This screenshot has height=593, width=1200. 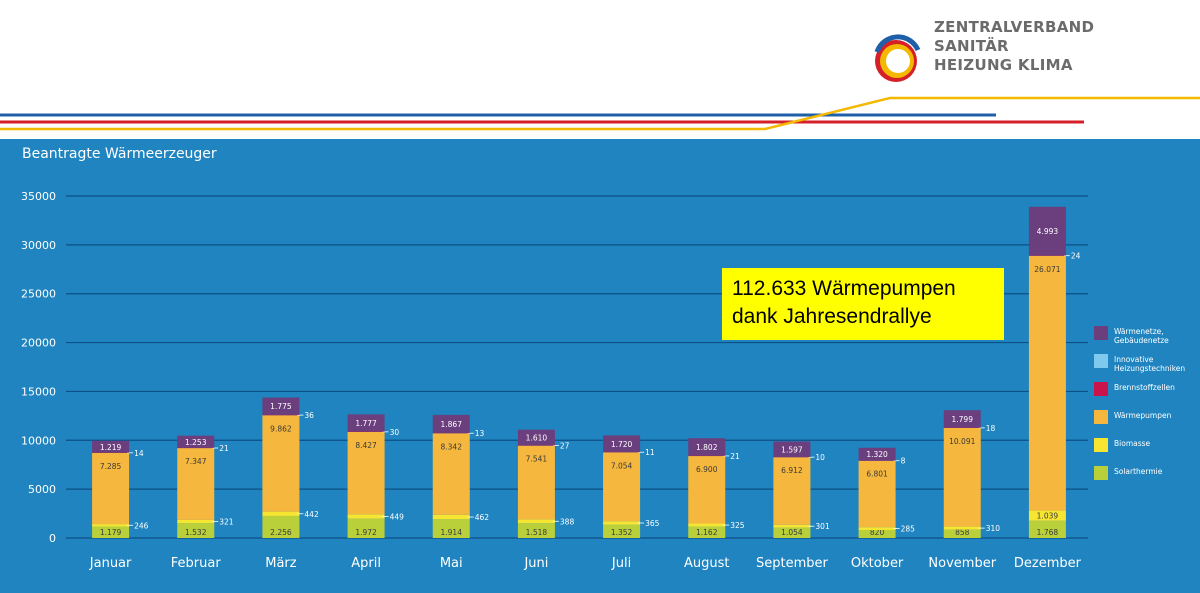 I want to click on x-tick-label: Oktober, so click(x=877, y=563).